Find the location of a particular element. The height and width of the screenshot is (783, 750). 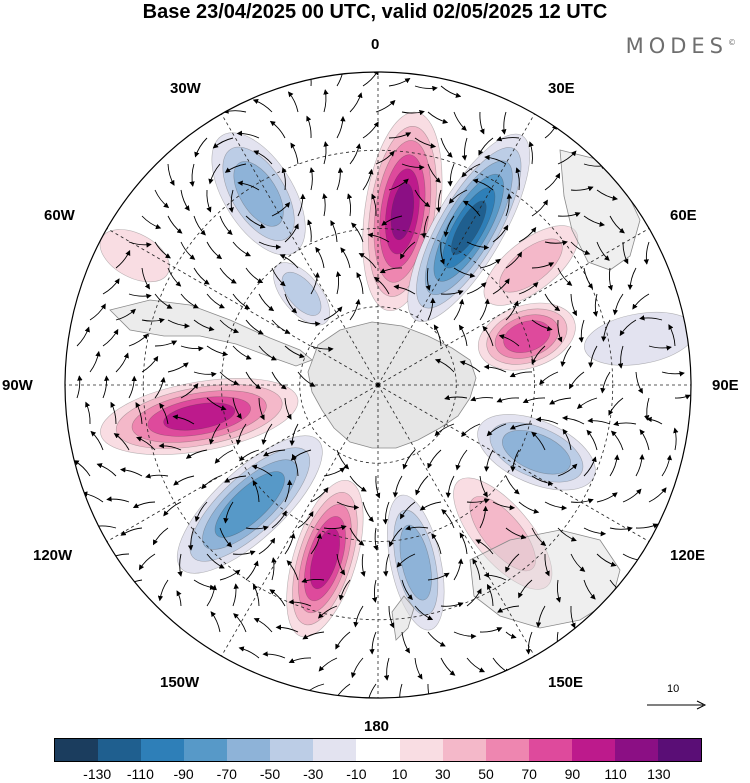

lon-label-150e: 150E is located at coordinates (566, 682).